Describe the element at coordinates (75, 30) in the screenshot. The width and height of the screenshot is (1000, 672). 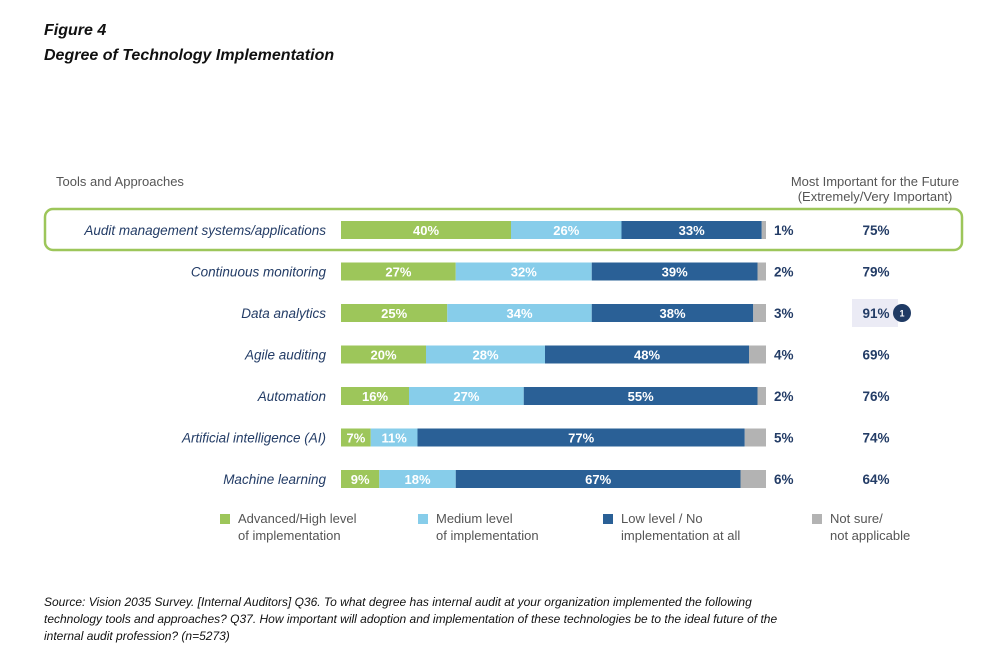
I see `figure-label: Figure 4` at that location.